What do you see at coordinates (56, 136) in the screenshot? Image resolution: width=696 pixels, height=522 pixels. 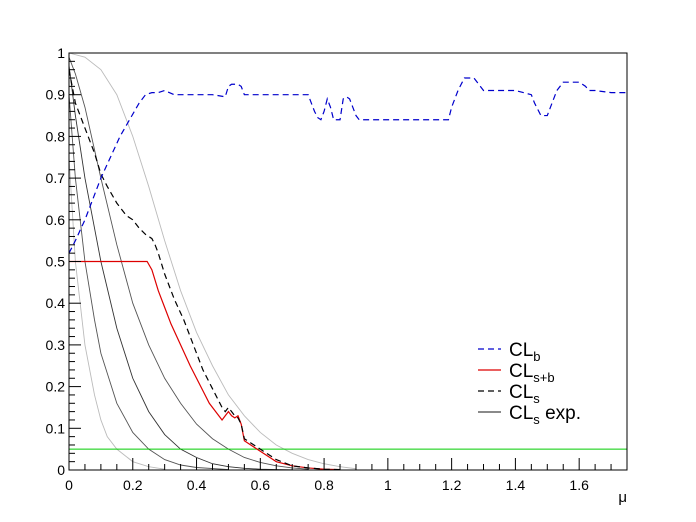 I see `y-tick-label: 0.8` at bounding box center [56, 136].